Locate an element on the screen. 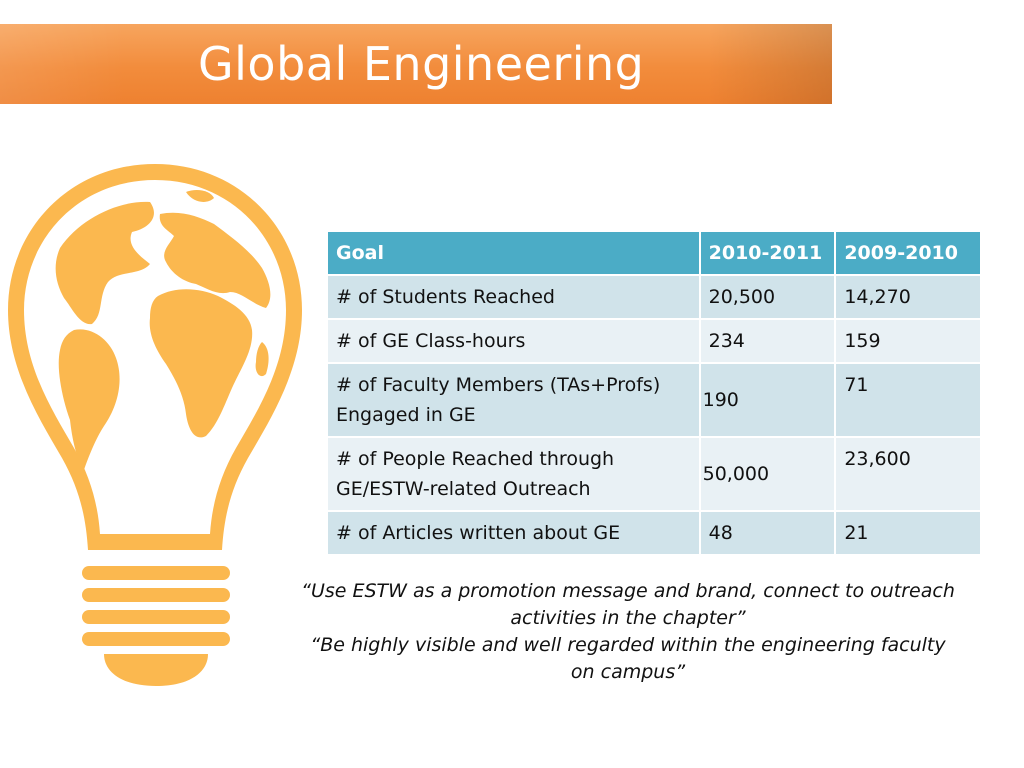 This screenshot has width=1024, height=768. value-2010-2011: 50,000 is located at coordinates (767, 474).